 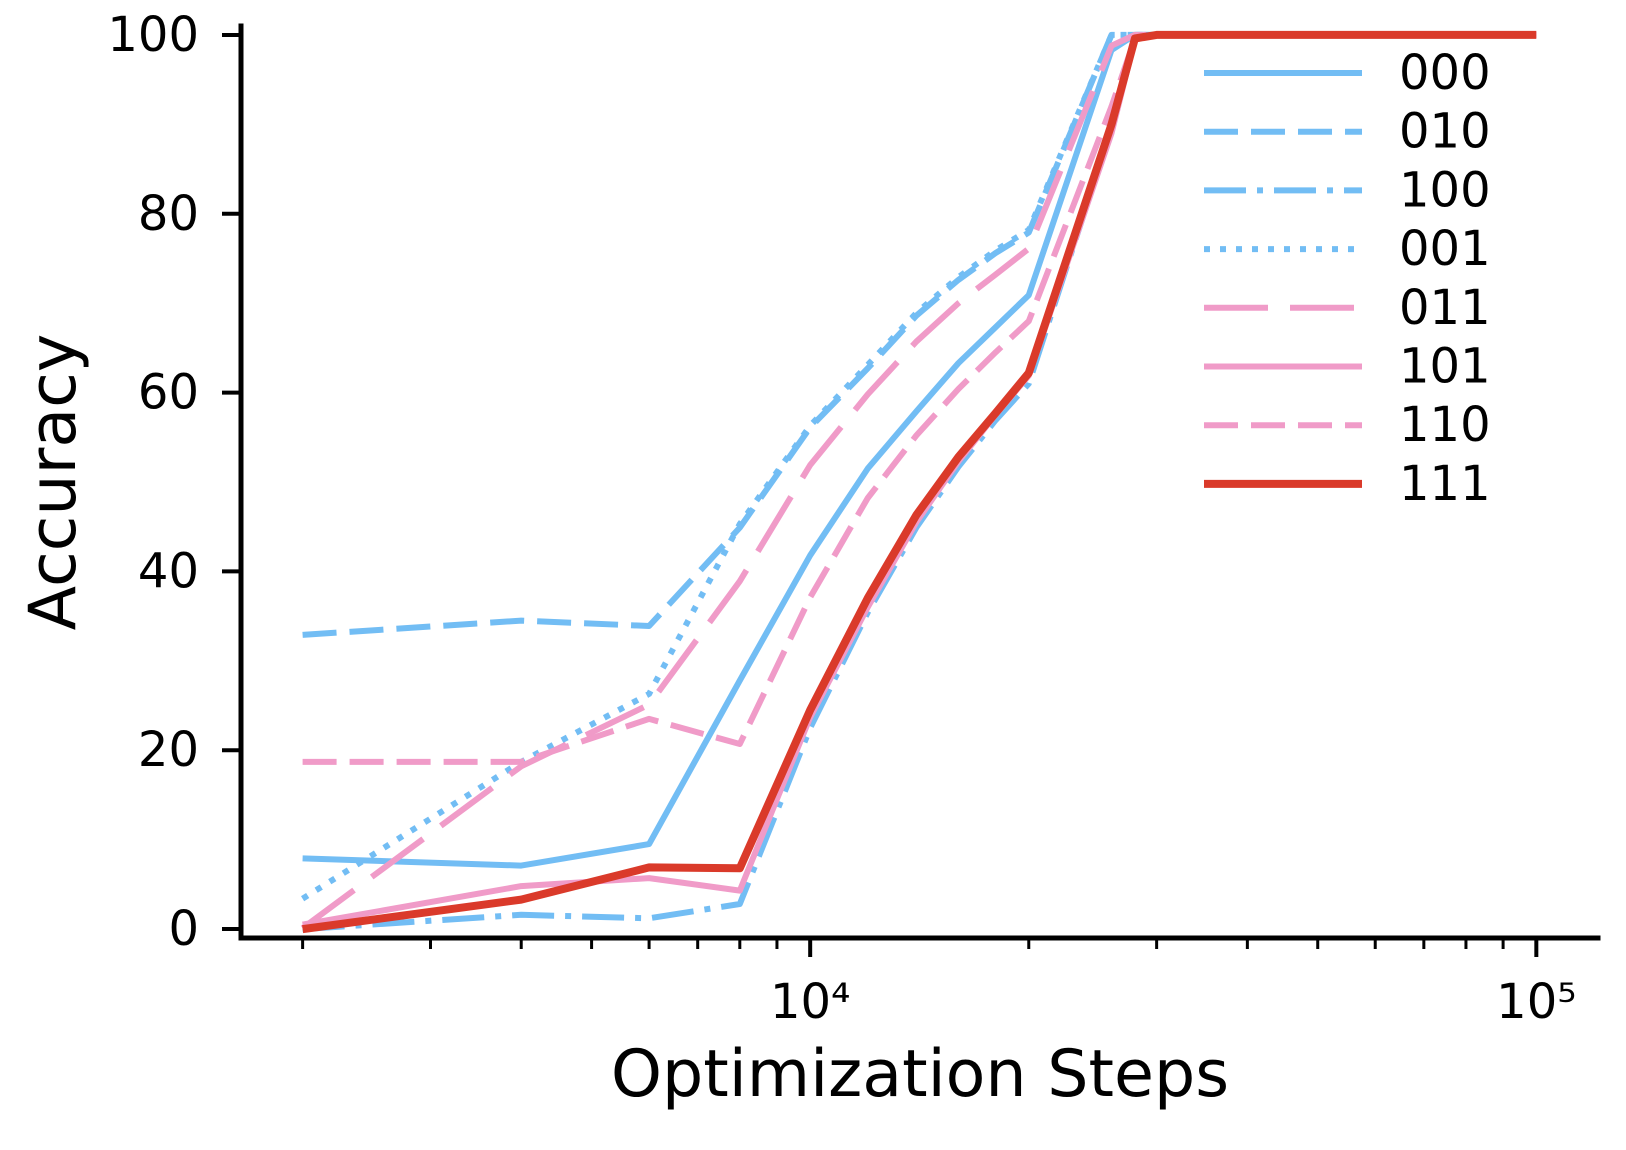 What do you see at coordinates (53, 482) in the screenshot?
I see `y-axis-label: Accuracy` at bounding box center [53, 482].